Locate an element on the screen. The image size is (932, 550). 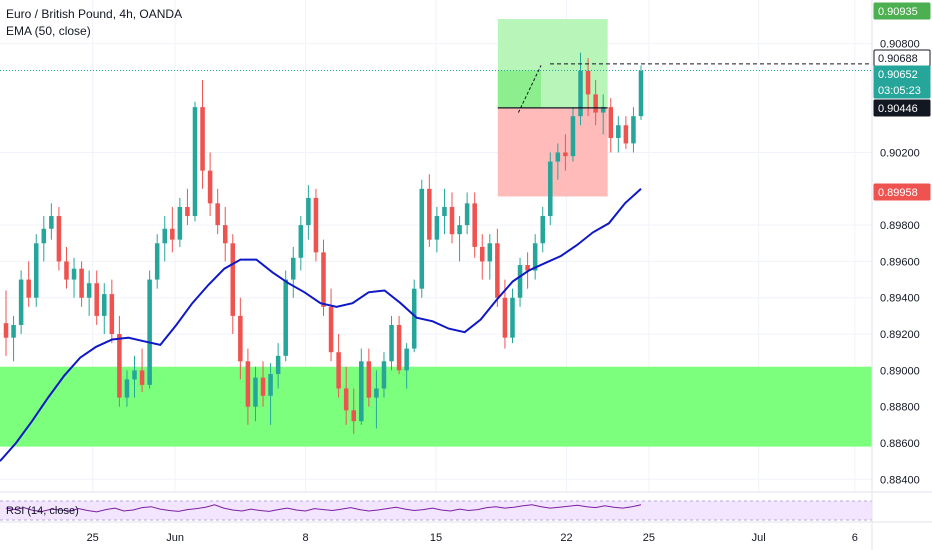
price-badge-label: 0.90652 is located at coordinates (898, 75).